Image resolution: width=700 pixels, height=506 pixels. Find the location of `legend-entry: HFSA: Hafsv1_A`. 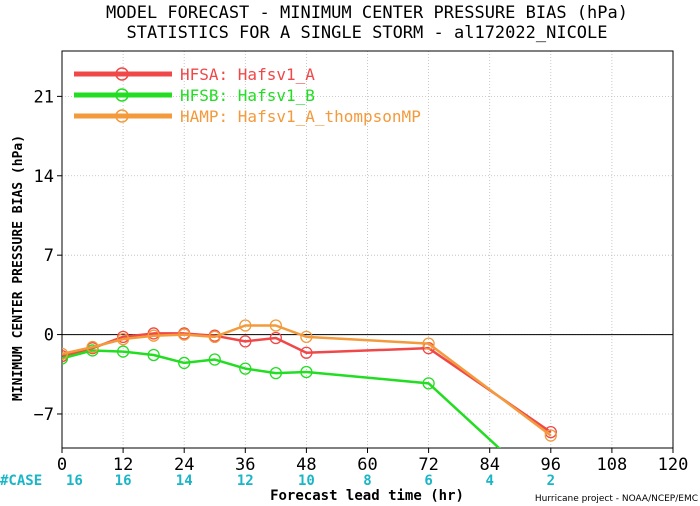

legend-entry: HFSA: Hafsv1_A is located at coordinates (194, 74).